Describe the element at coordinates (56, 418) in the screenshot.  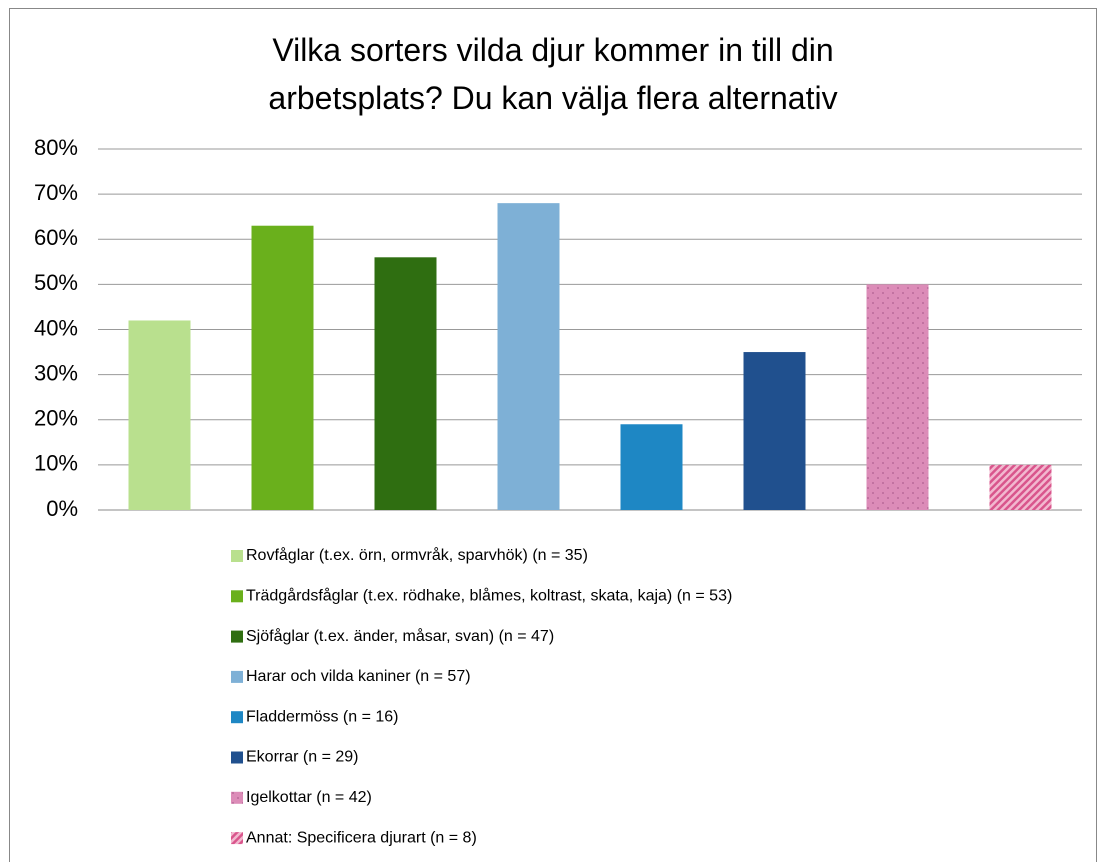
I see `y-tick-label: 20%` at that location.